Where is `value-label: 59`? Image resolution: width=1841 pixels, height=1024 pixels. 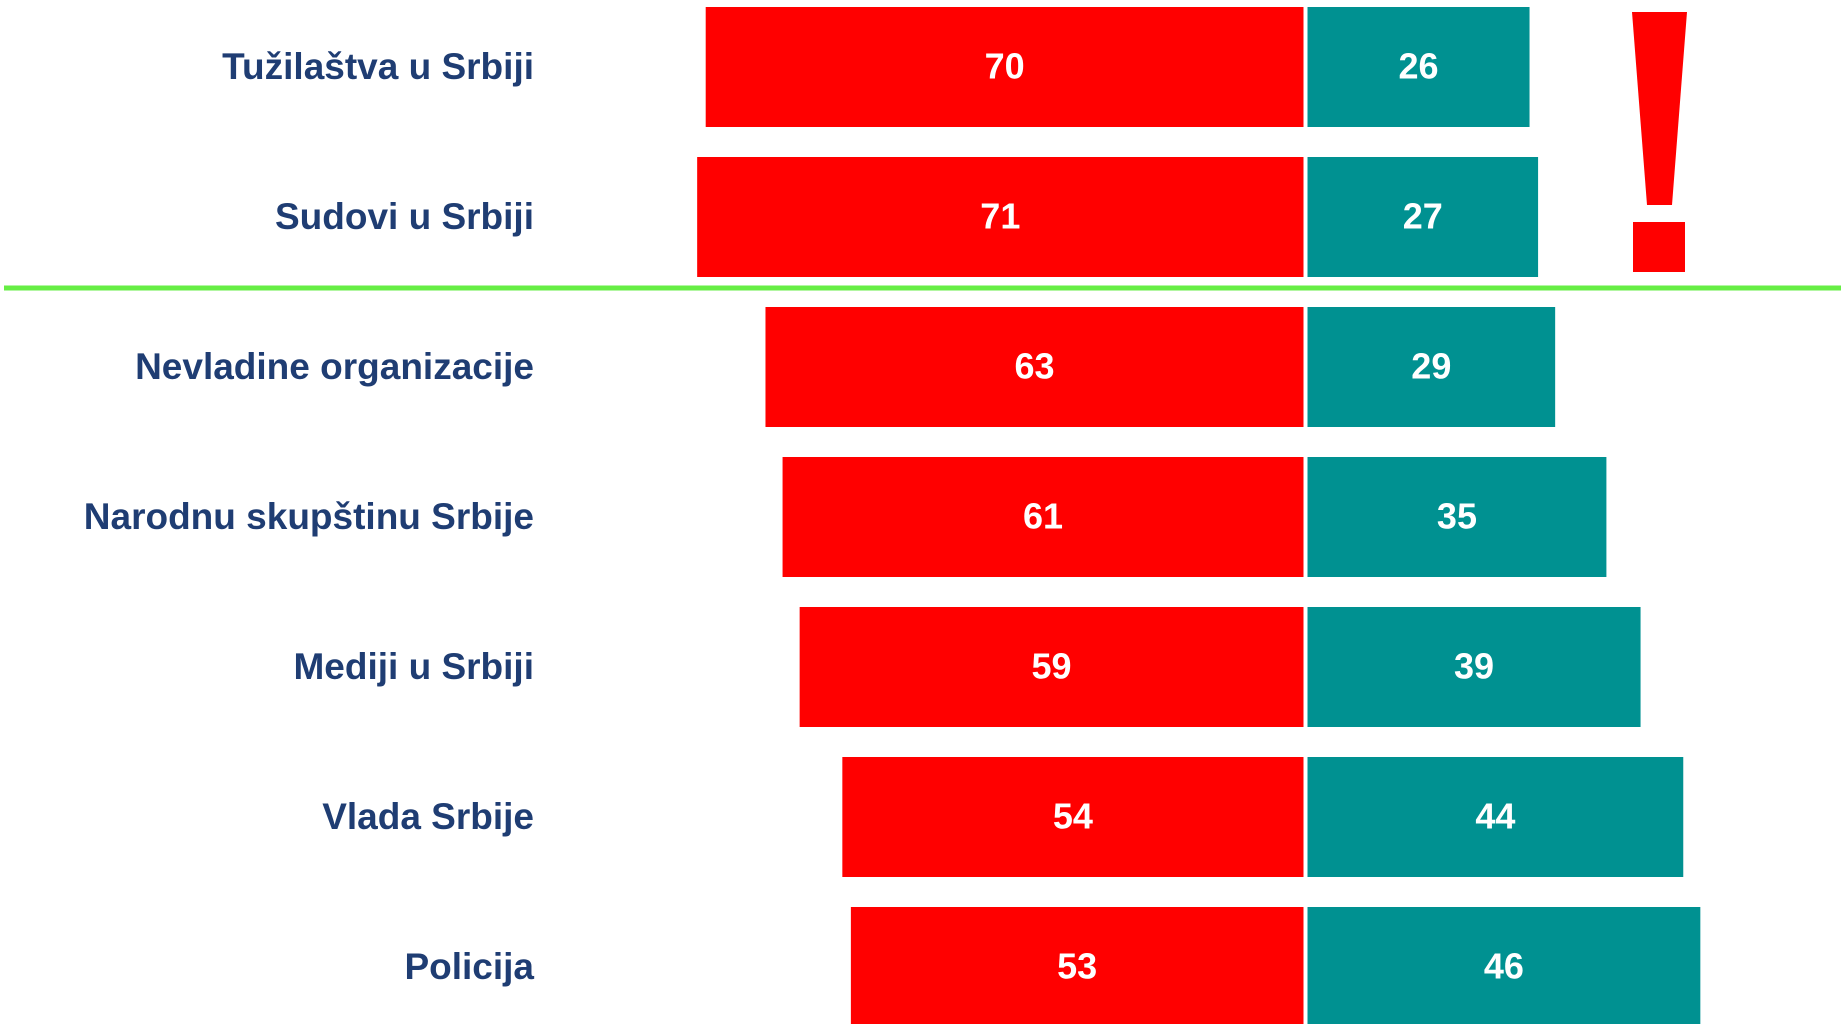 value-label: 59 is located at coordinates (1052, 666).